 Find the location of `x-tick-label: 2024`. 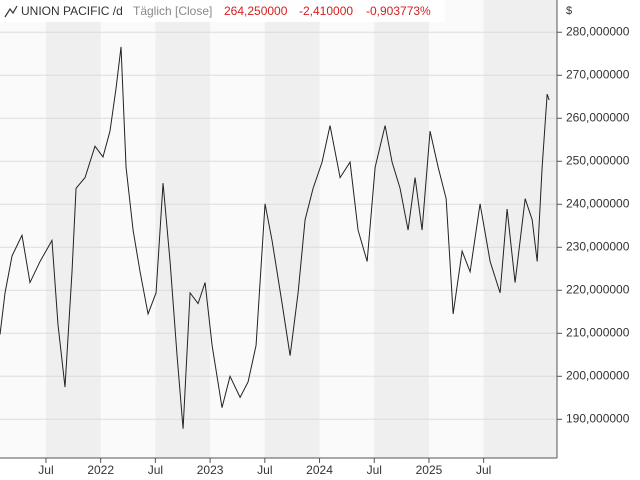

x-tick-label: 2024 is located at coordinates (319, 470).